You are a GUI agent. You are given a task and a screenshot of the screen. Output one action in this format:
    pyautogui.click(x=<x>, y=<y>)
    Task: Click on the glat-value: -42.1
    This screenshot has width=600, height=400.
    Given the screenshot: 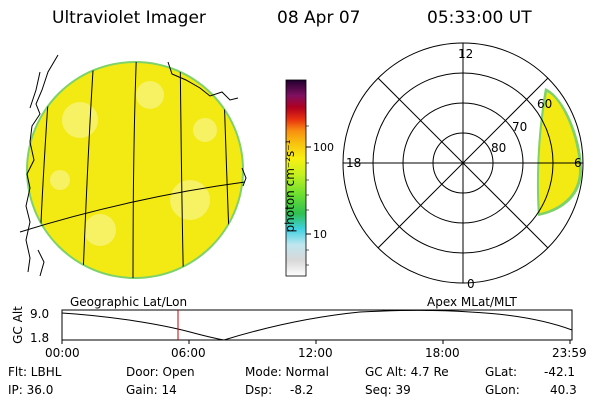 What is the action you would take?
    pyautogui.click(x=560, y=372)
    